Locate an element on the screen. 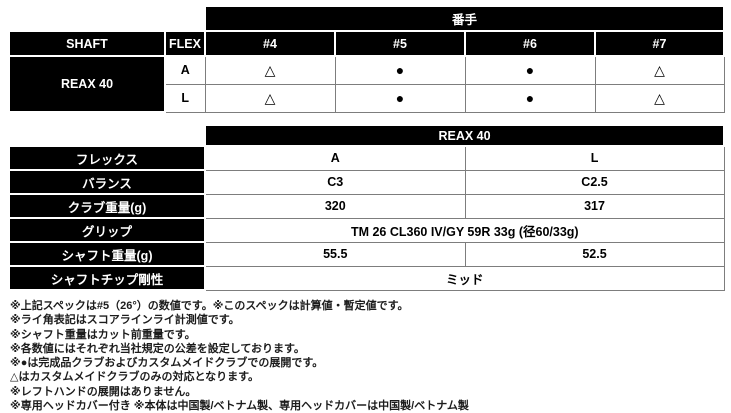 The width and height of the screenshot is (731, 413). spec-row-label: クラブ重量(g) is located at coordinates (107, 206).